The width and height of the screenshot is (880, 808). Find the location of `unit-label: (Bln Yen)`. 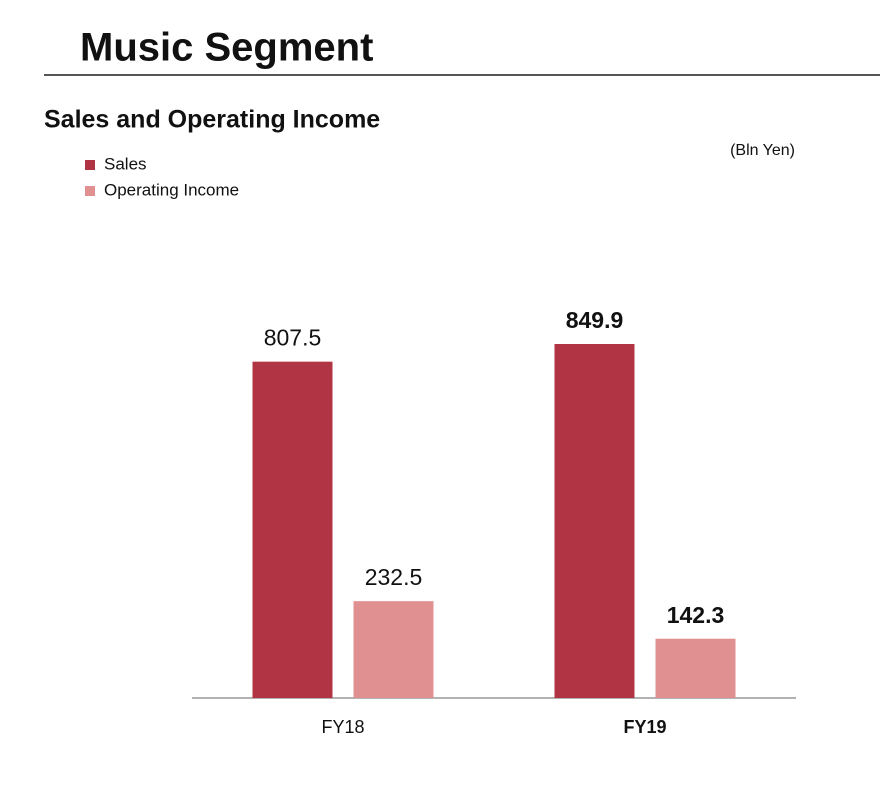

unit-label: (Bln Yen) is located at coordinates (762, 150).